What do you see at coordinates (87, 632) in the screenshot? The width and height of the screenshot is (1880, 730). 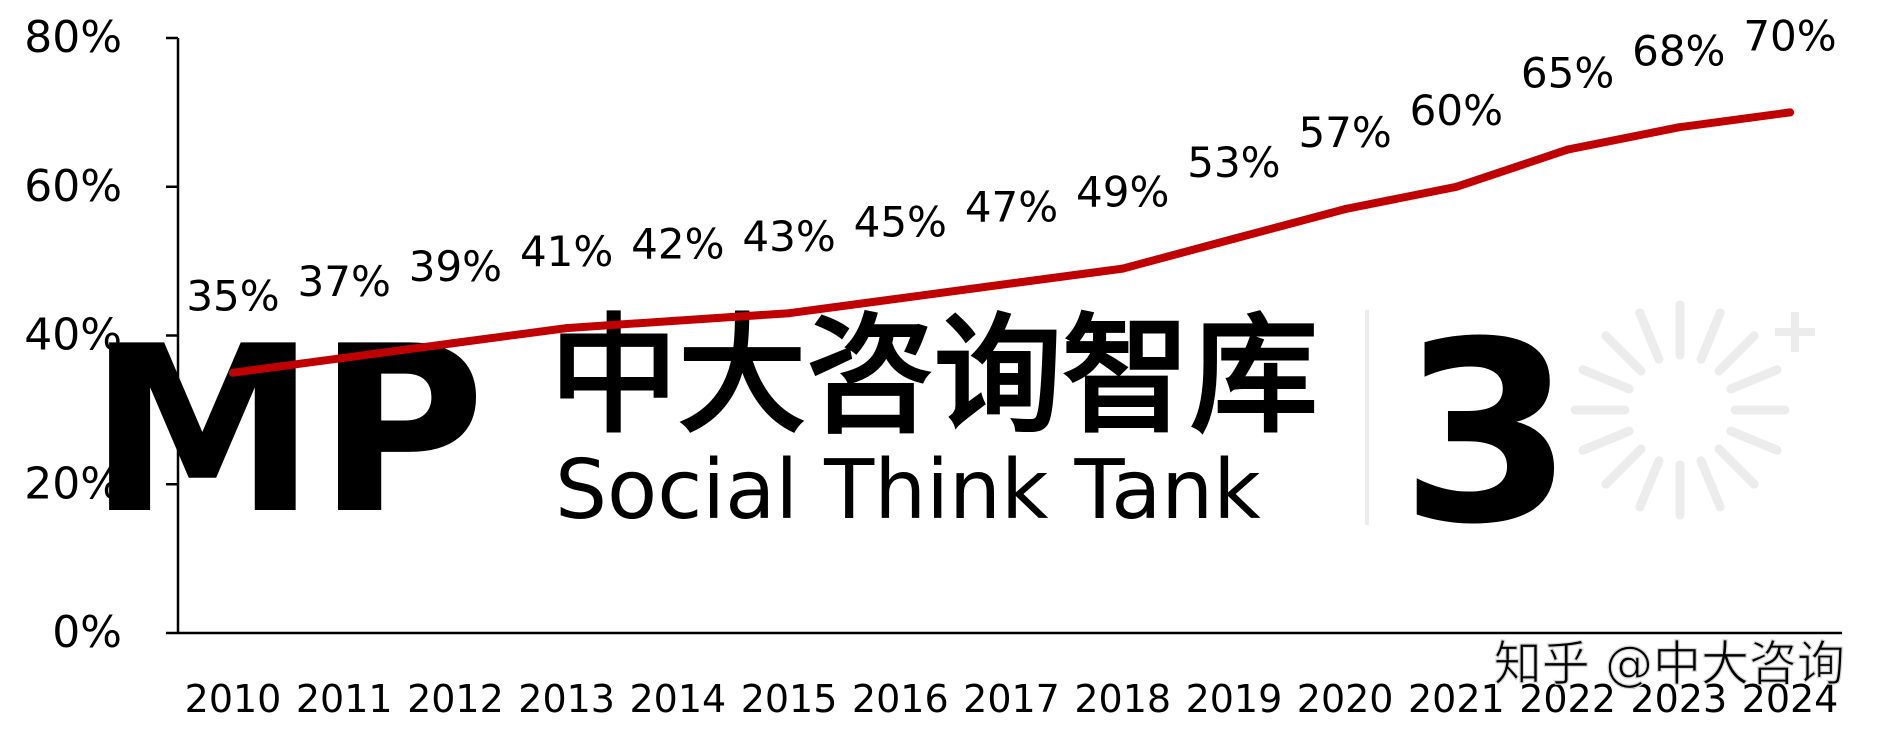 I see `y-tick-label: 0%` at bounding box center [87, 632].